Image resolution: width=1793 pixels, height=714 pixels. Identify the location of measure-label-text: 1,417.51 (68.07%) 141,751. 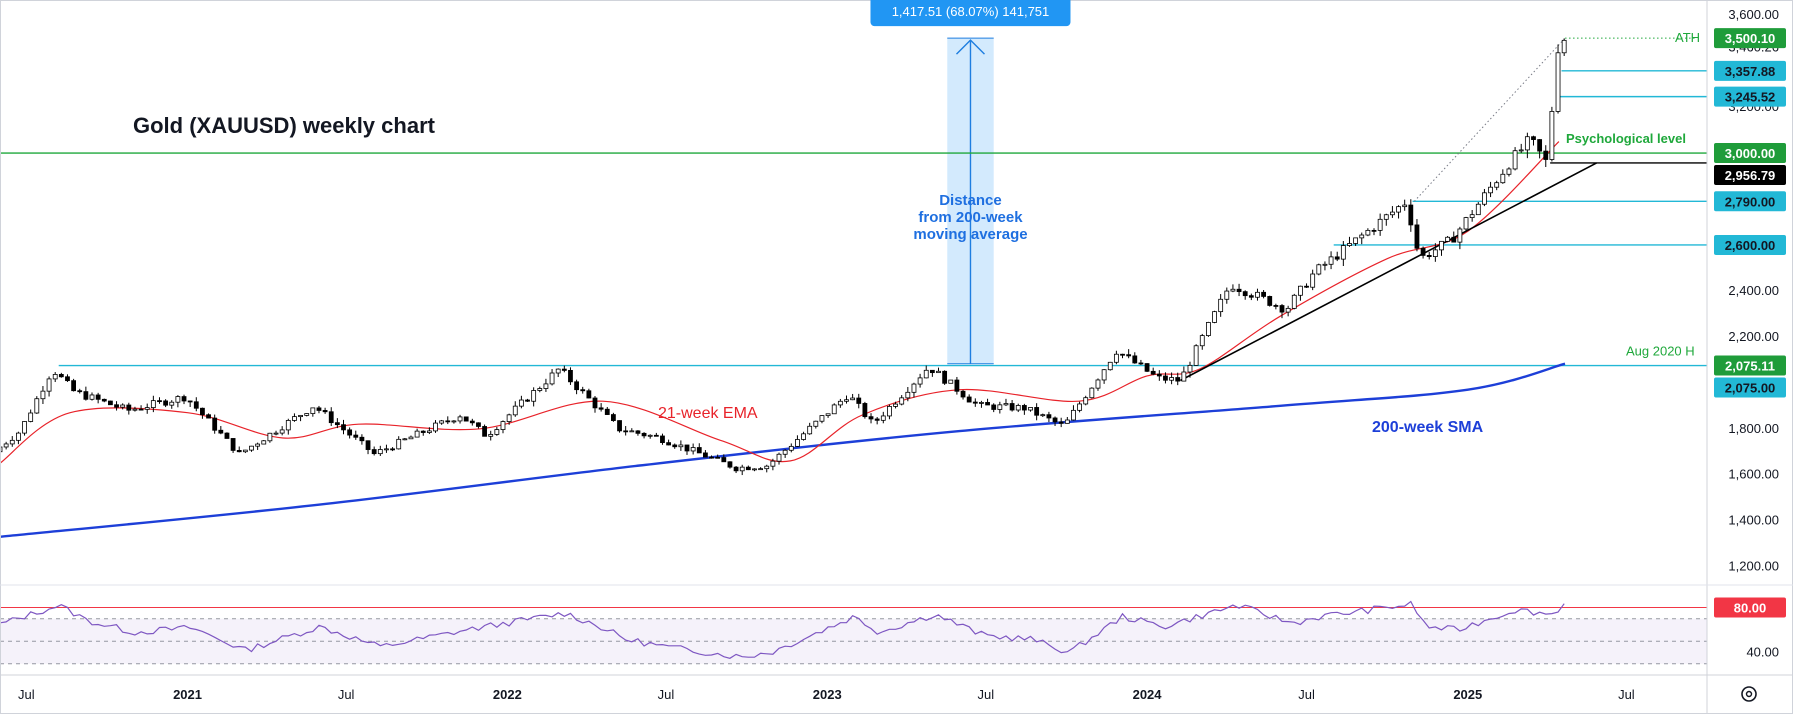
(971, 11).